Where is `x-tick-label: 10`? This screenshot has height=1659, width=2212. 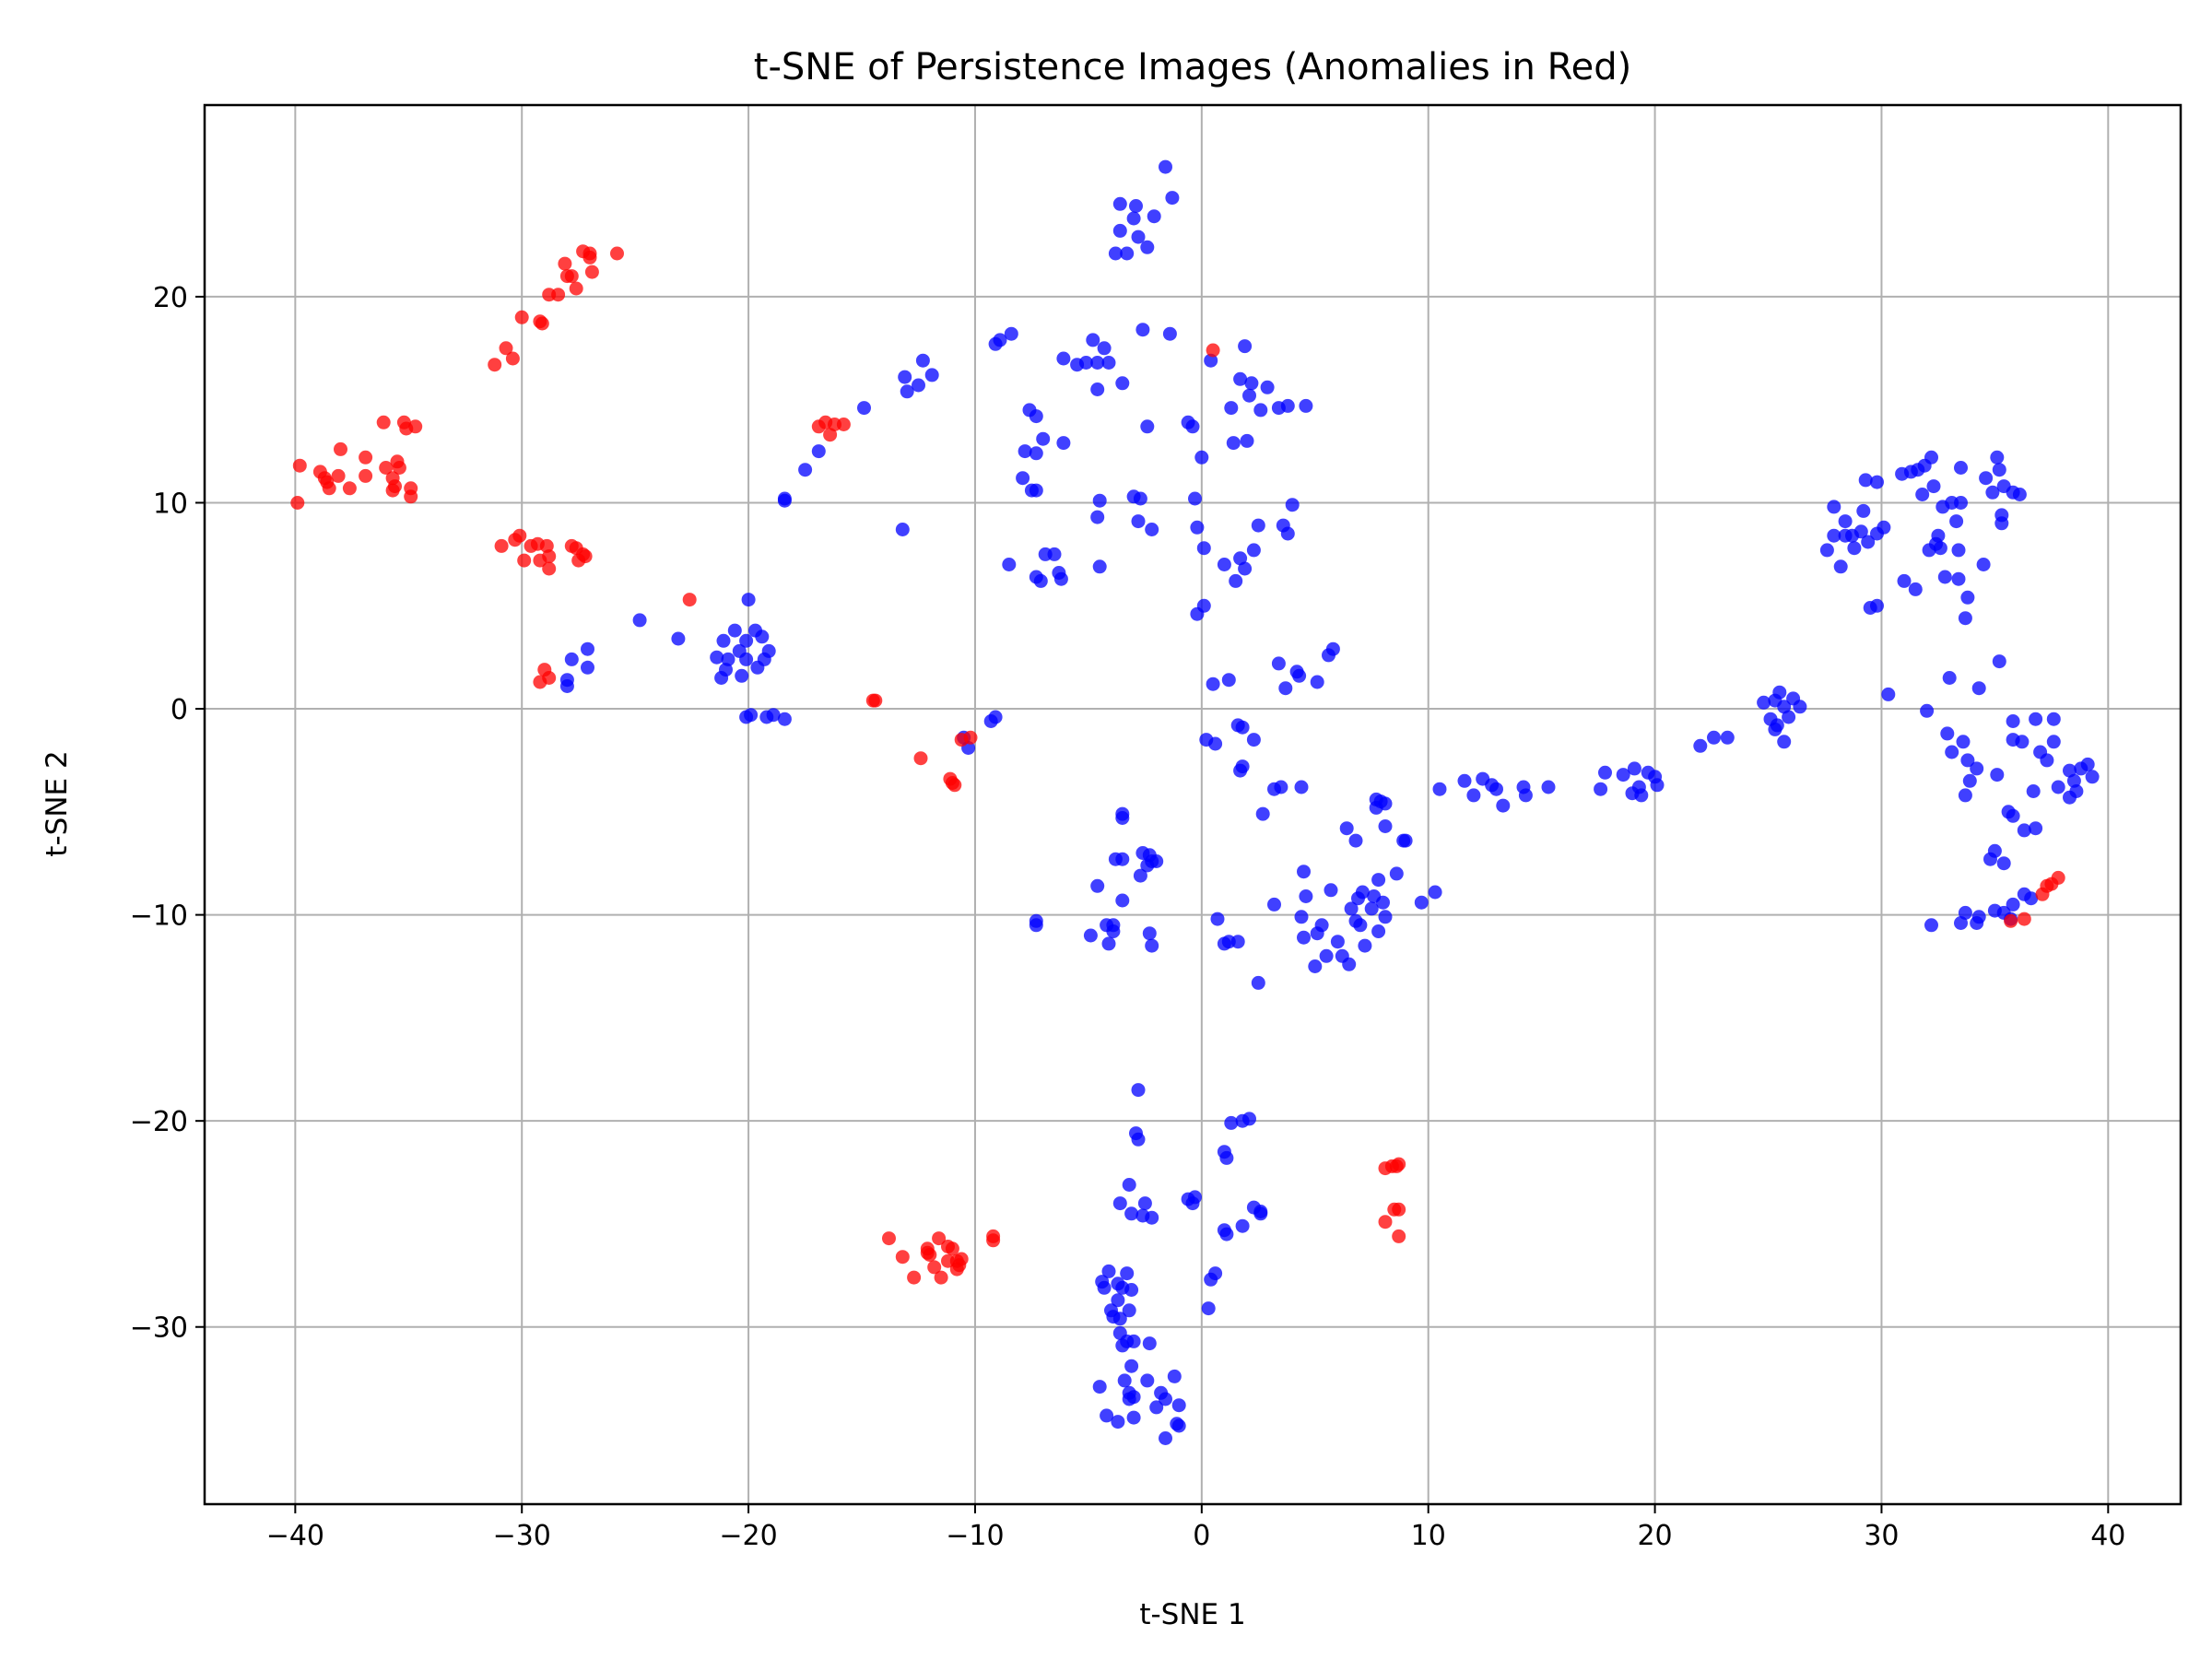
x-tick-label: 10 is located at coordinates (1428, 1536).